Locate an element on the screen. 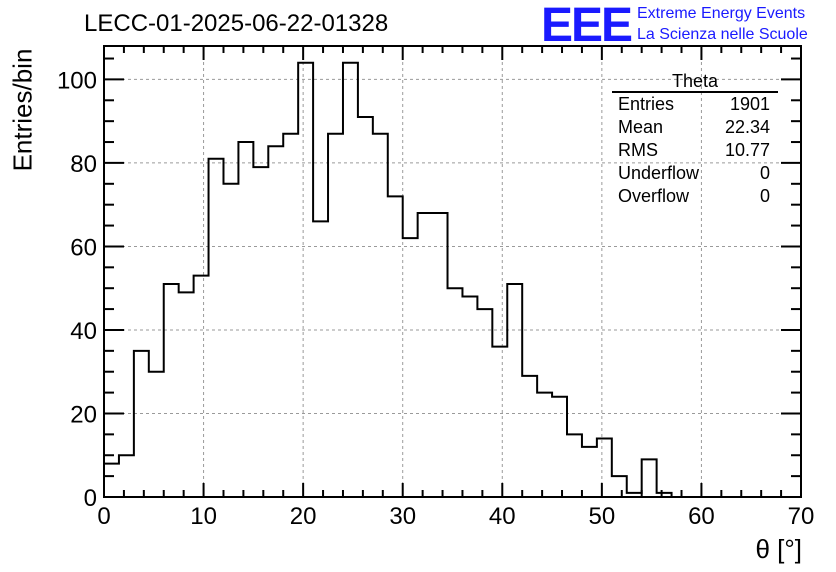 The width and height of the screenshot is (836, 572). y-tick-label: 20 is located at coordinates (83, 414).